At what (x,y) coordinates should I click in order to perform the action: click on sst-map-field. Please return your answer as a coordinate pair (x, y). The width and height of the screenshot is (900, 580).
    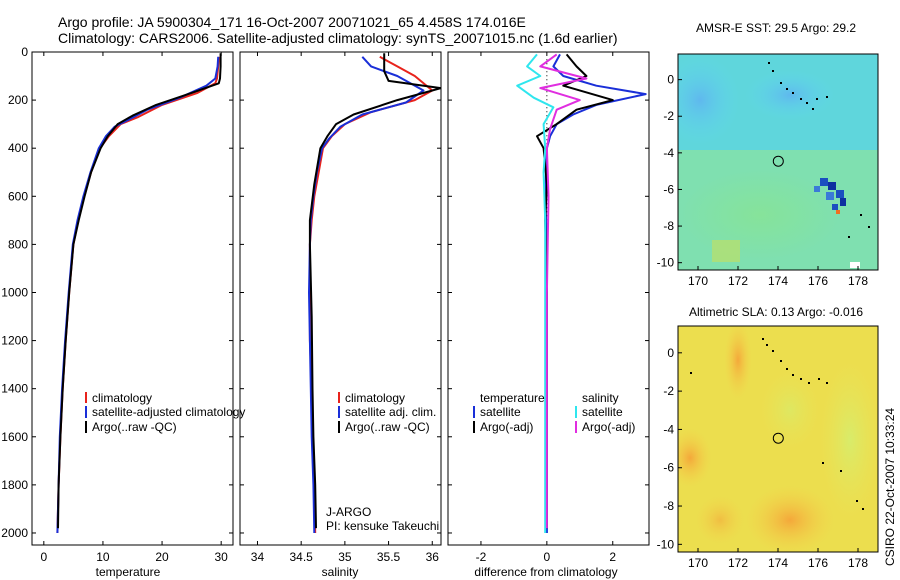
    Looking at the image, I should click on (778, 162).